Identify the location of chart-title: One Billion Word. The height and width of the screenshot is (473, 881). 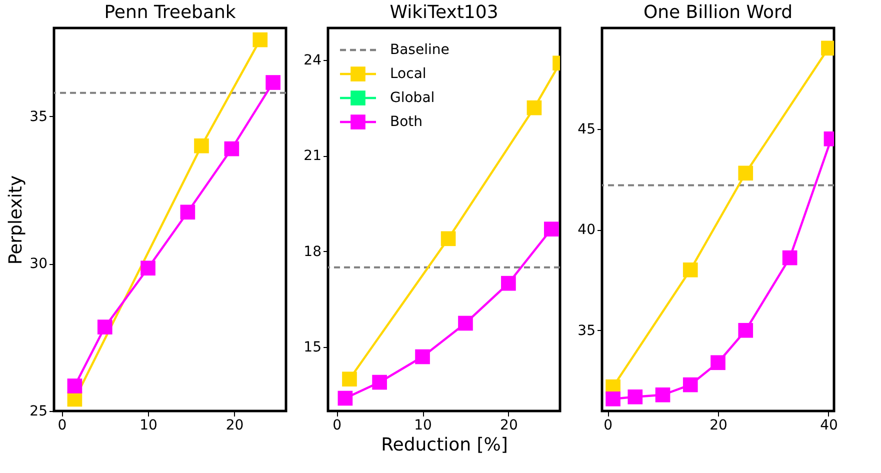
(718, 12).